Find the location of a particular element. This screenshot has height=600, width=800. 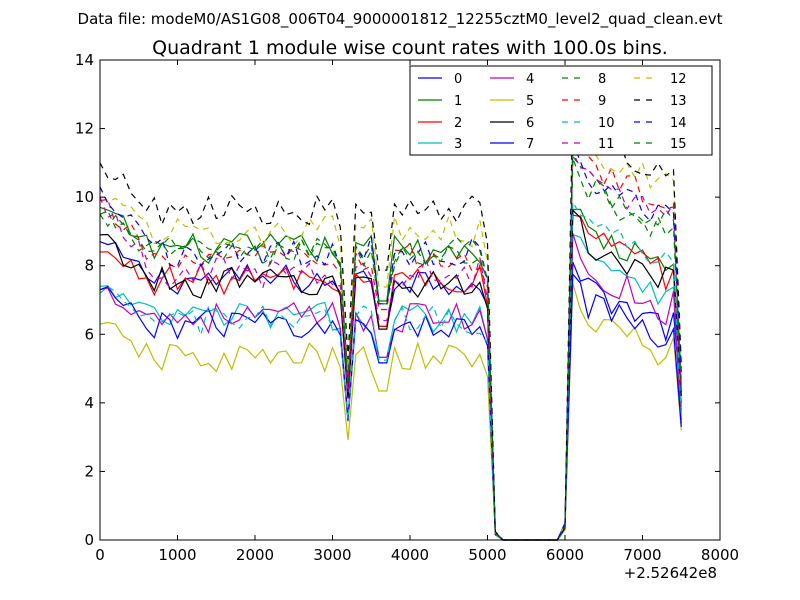

y-tick-label: 4 is located at coordinates (89, 403).